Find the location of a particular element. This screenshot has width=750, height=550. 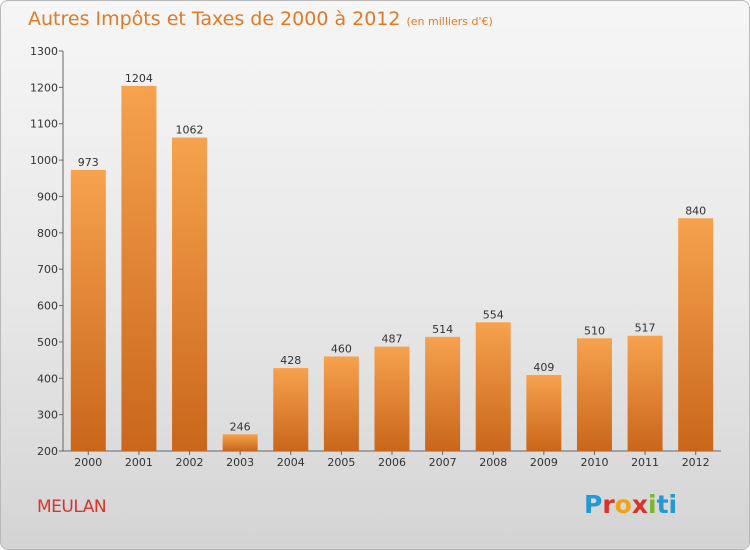

y-tick-label: 800 is located at coordinates (47, 233).